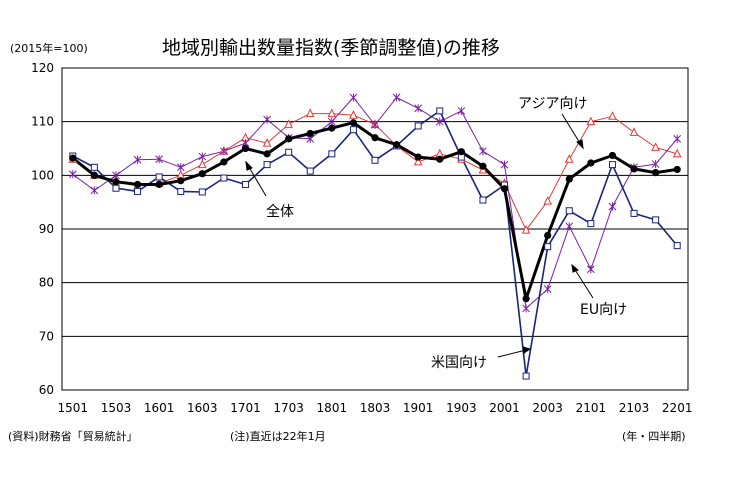 The height and width of the screenshot is (481, 730). What do you see at coordinates (591, 408) in the screenshot?
I see `x-tick-label: 2101` at bounding box center [591, 408].